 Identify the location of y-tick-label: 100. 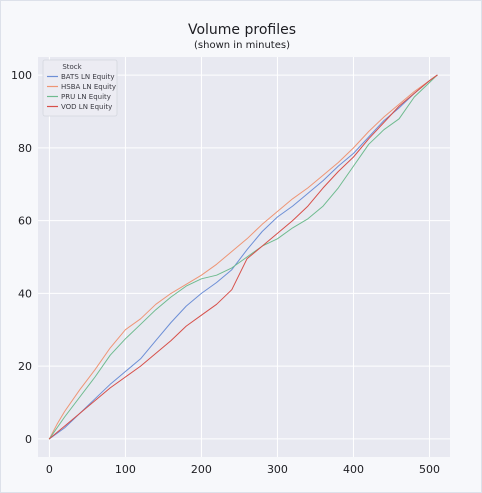
(21, 75).